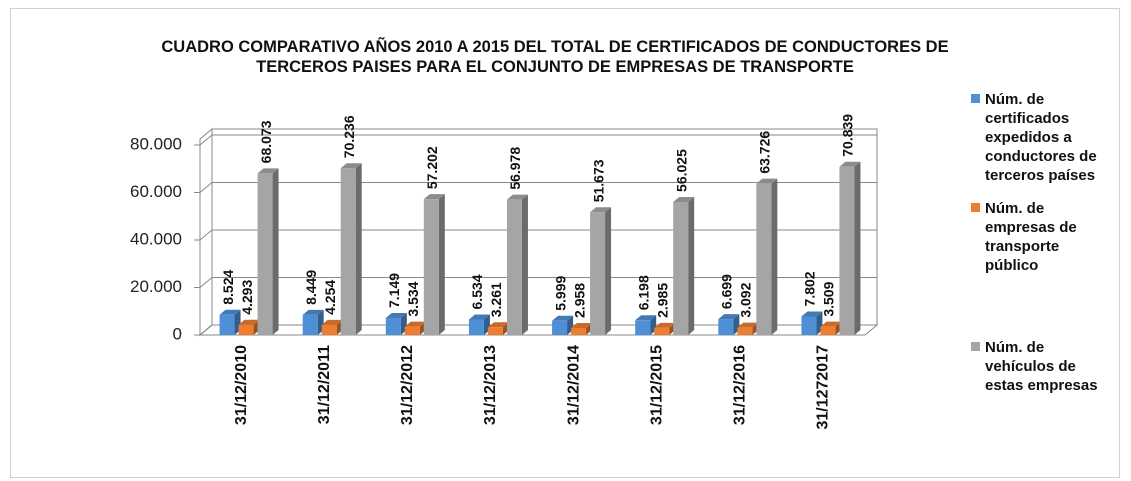  I want to click on data-label: 3.261, so click(496, 299).